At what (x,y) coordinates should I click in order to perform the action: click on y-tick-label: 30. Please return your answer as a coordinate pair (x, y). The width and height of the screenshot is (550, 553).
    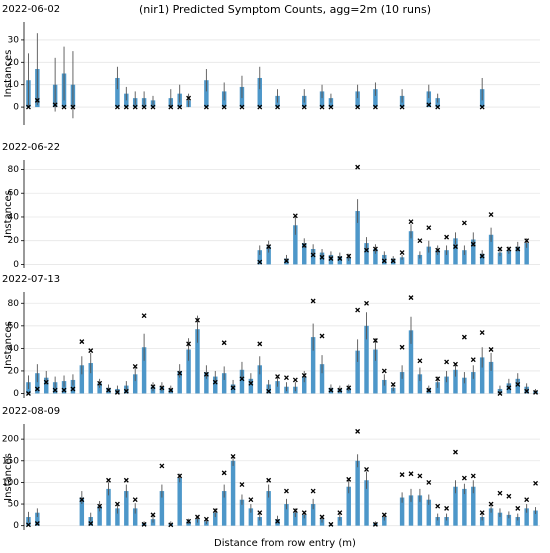
    Looking at the image, I should click on (14, 40).